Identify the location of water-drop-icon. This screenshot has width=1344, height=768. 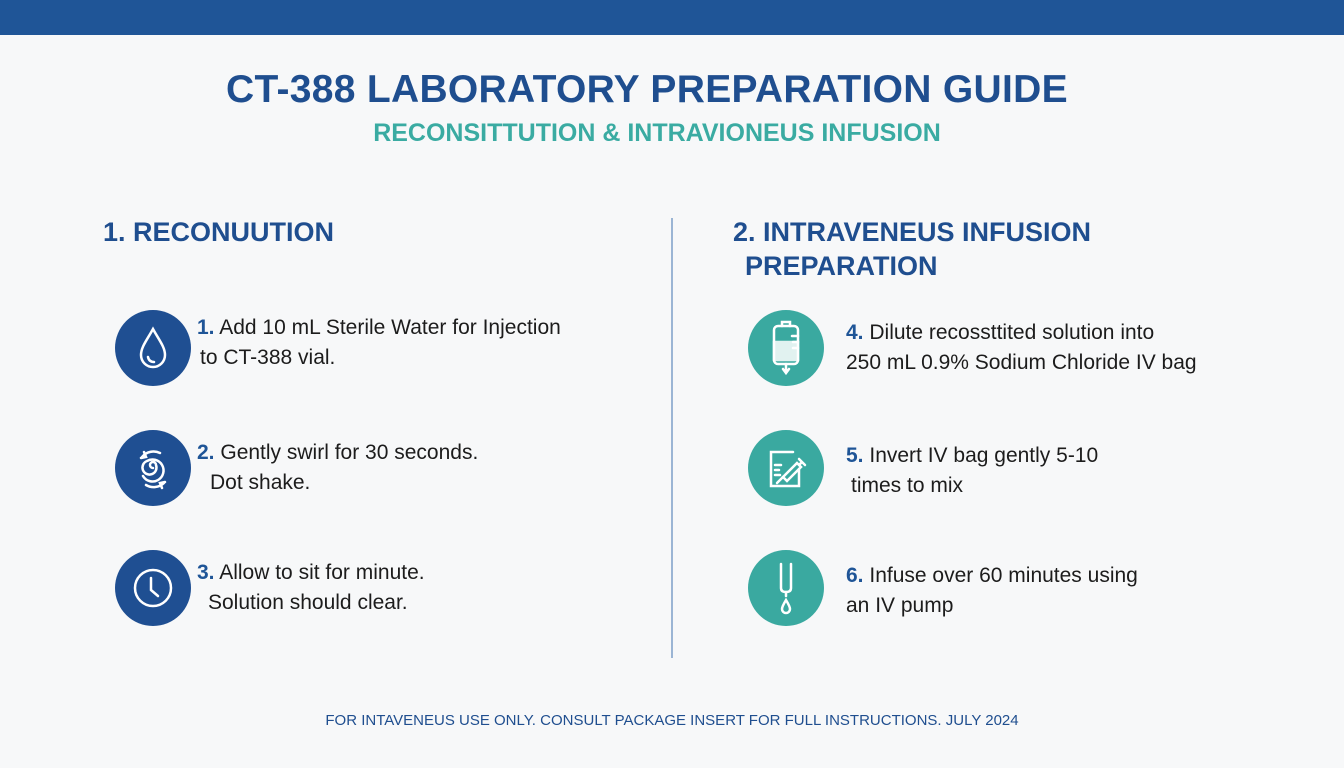
(153, 348).